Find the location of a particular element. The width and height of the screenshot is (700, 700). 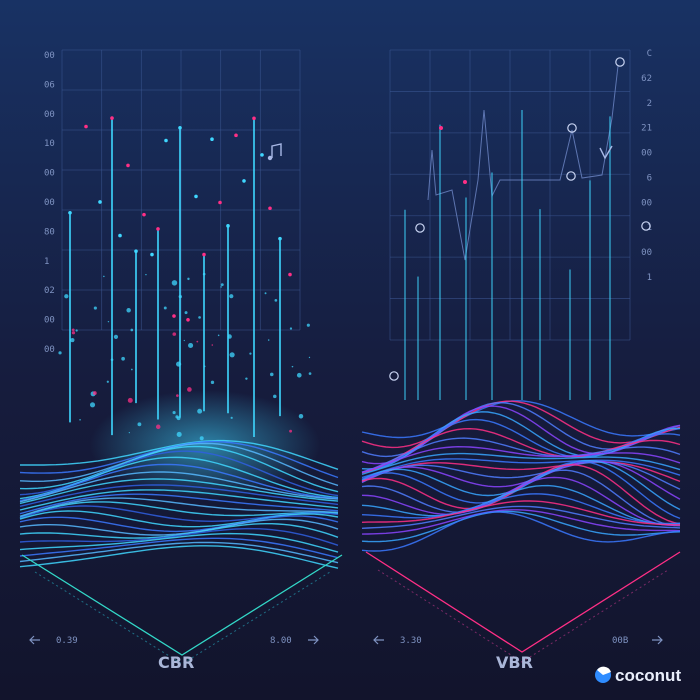

vbr-range-left: 3.30 is located at coordinates (411, 641).